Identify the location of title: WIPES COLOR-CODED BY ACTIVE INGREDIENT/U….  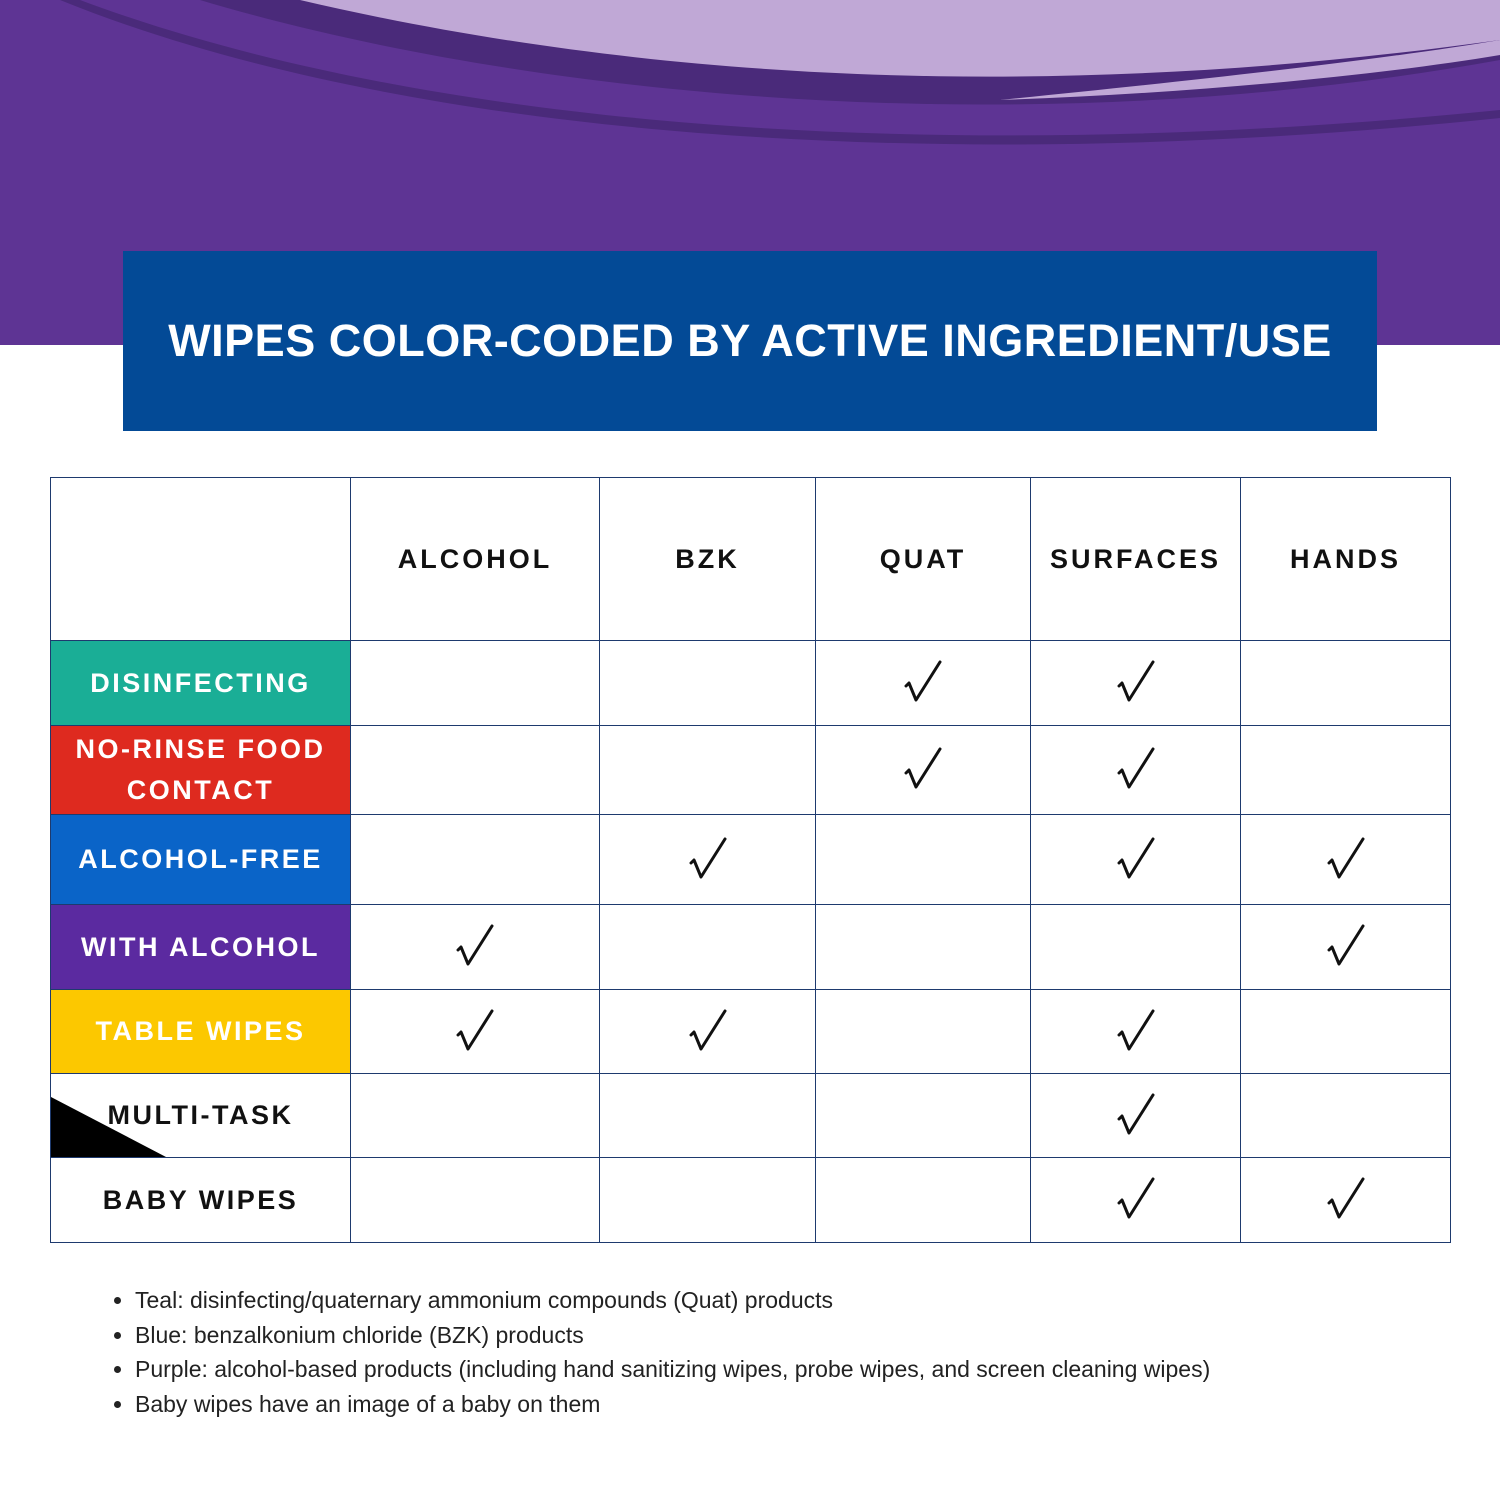
(750, 340).